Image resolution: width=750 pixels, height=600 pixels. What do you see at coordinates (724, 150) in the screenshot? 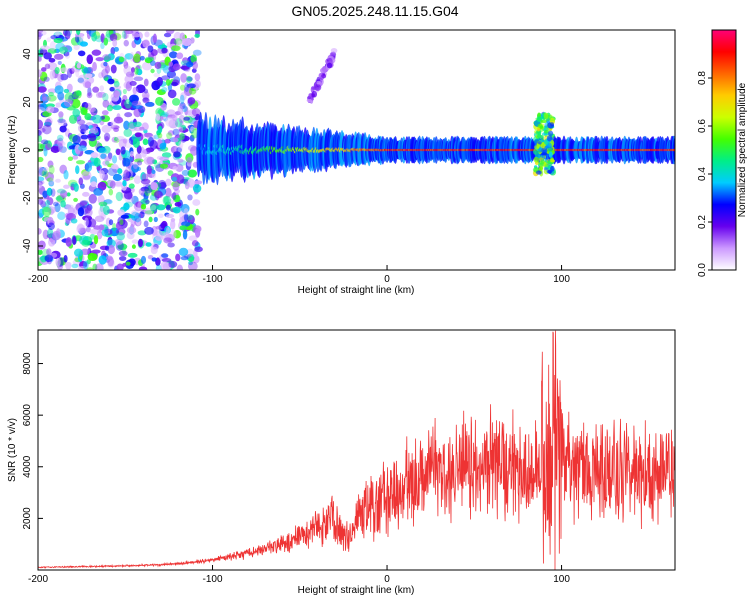
I see `colorbar-frame` at bounding box center [724, 150].